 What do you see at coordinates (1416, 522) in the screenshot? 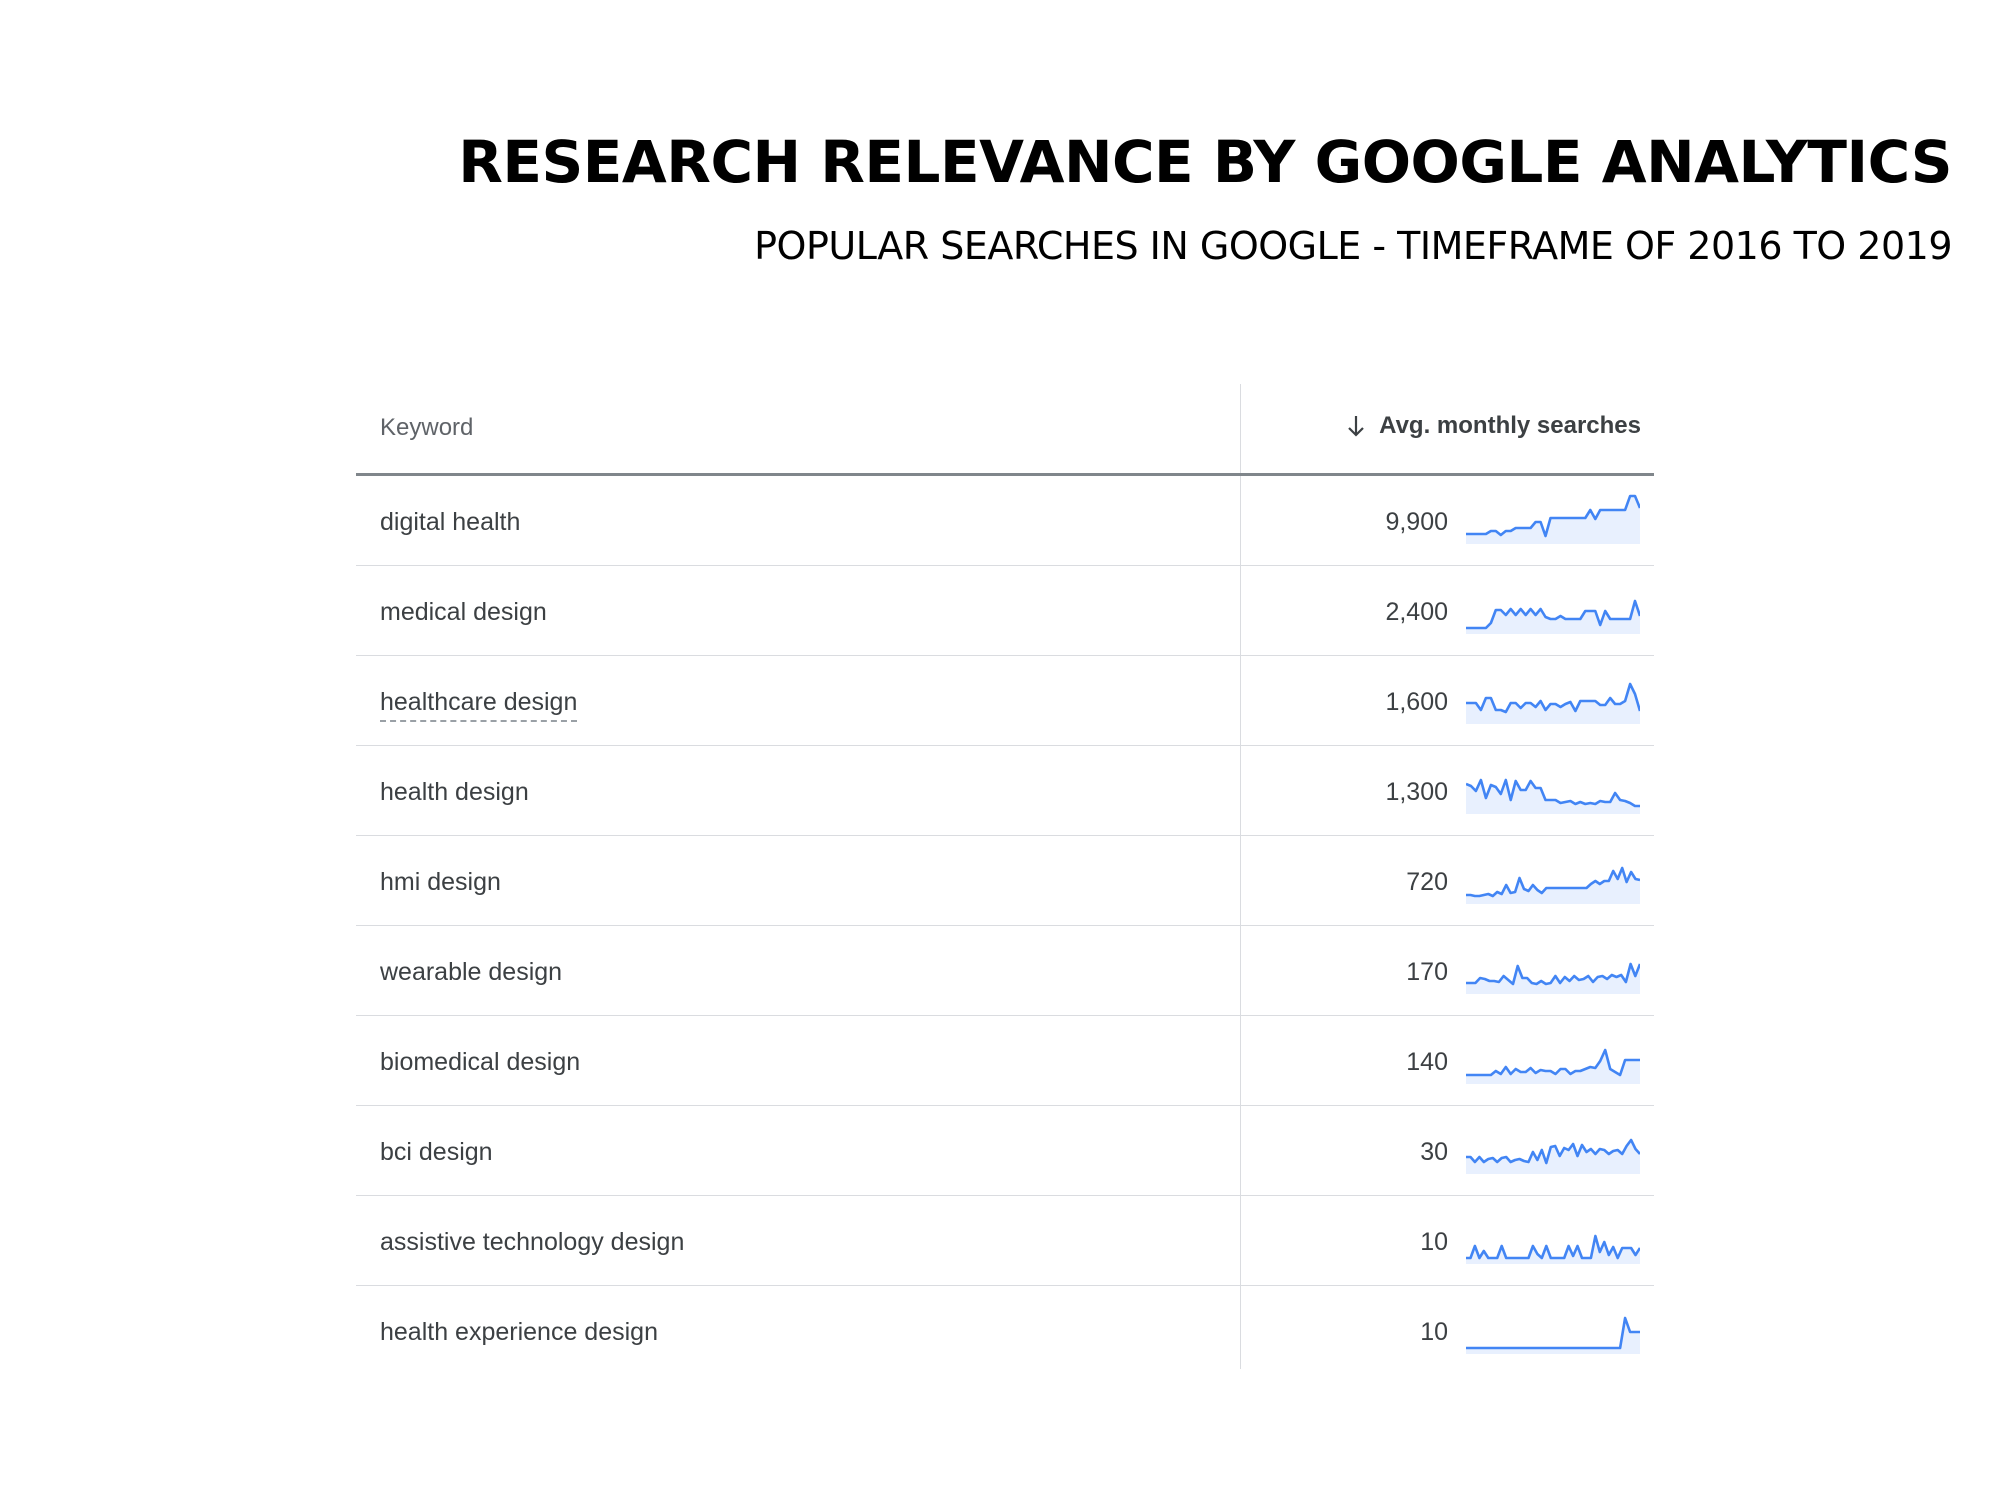
I see `searches-value-cell: 9,900` at bounding box center [1416, 522].